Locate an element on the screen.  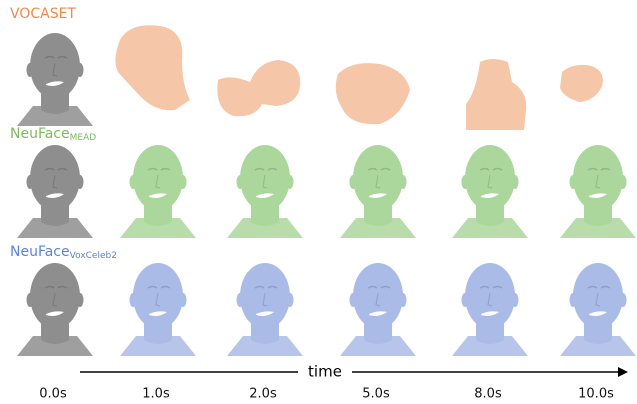
row-label-sub: MEAD is located at coordinates (83, 138).